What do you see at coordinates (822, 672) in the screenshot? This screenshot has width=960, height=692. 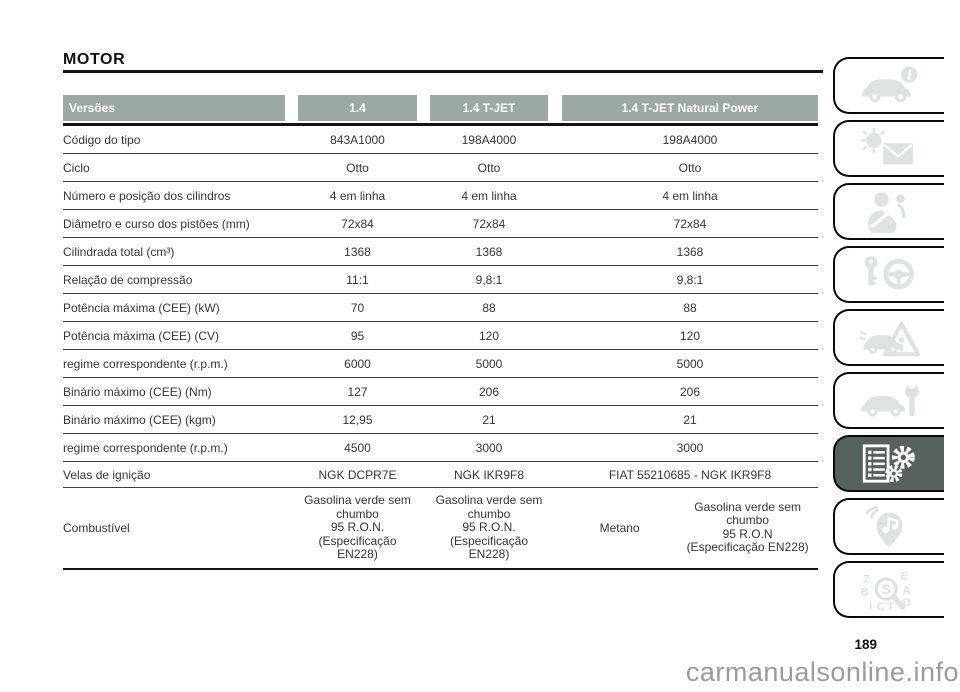 I see `watermark: carmanualsonline.info` at bounding box center [822, 672].